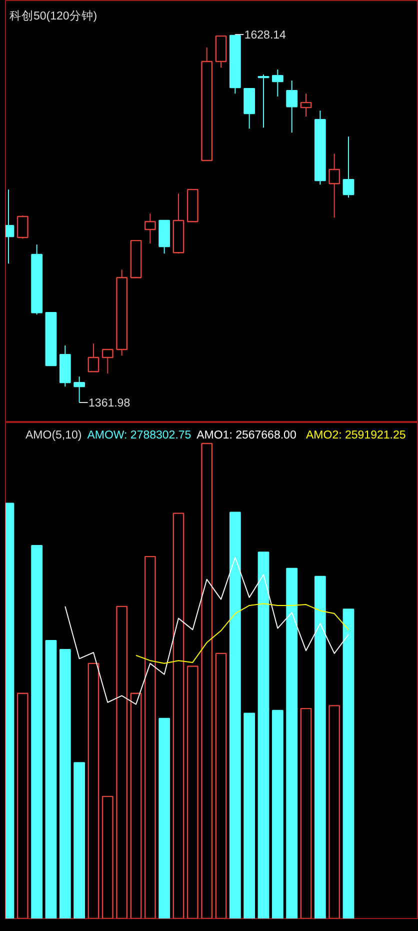 Image resolution: width=418 pixels, height=931 pixels. I want to click on text: AMO2: 2591921.25, so click(356, 436).